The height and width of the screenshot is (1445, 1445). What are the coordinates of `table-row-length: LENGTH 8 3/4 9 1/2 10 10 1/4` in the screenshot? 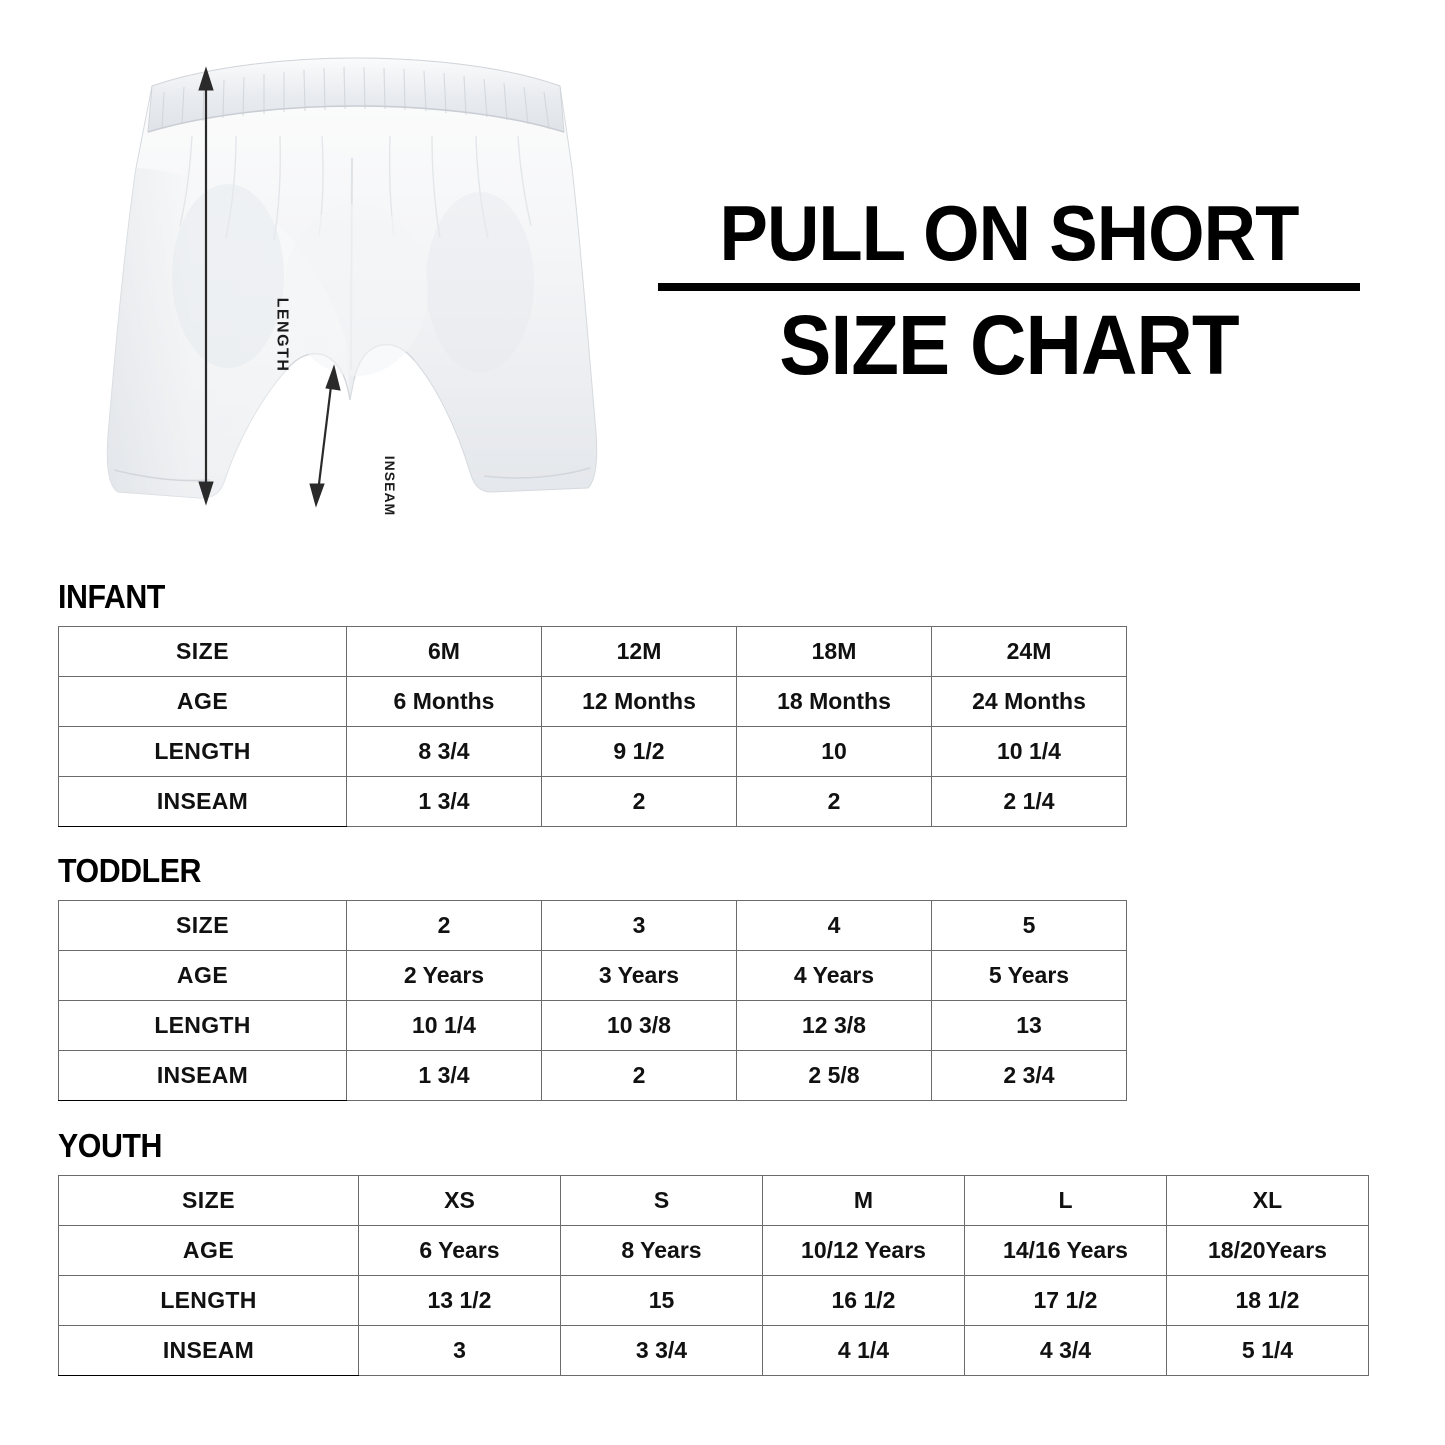 It's located at (592, 751).